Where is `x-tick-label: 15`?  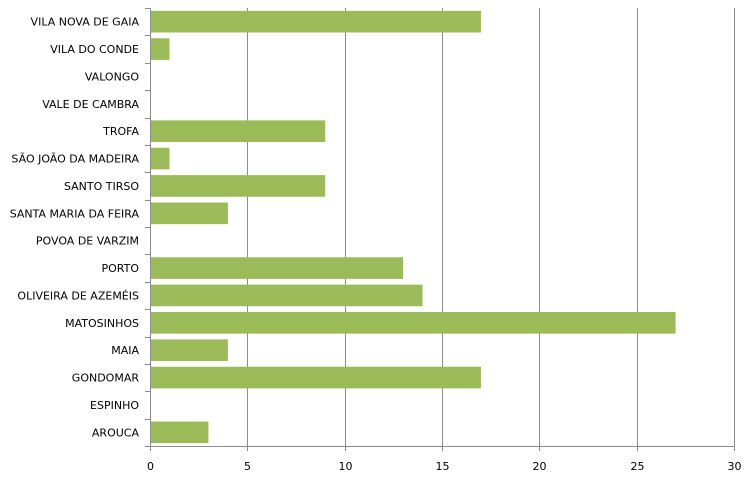
x-tick-label: 15 is located at coordinates (443, 466).